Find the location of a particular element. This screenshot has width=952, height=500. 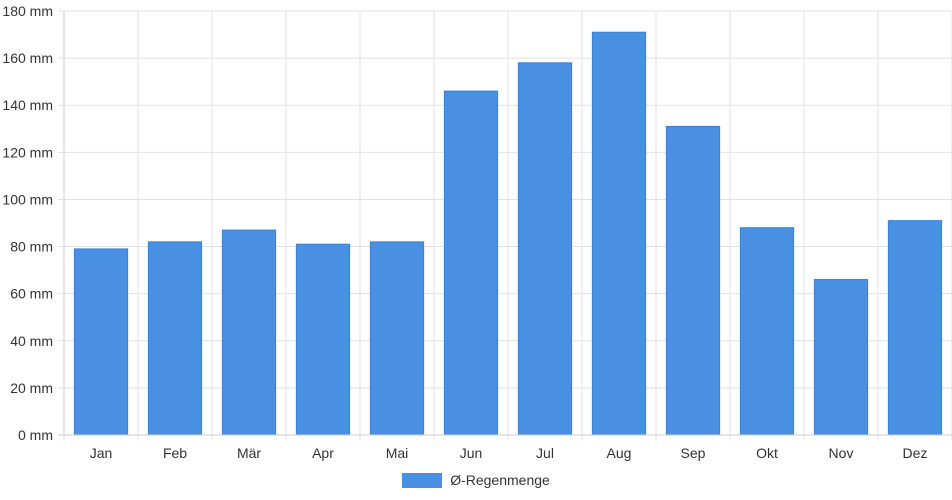

x-tick-label: Jun is located at coordinates (471, 453).